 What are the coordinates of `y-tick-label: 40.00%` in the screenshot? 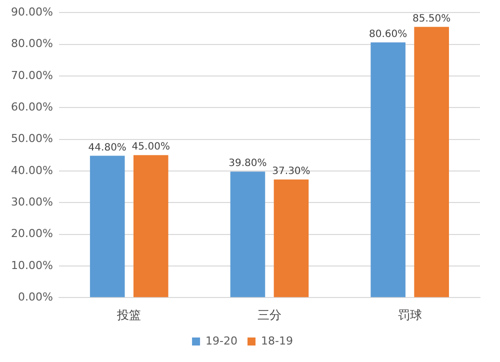 It's located at (31, 170).